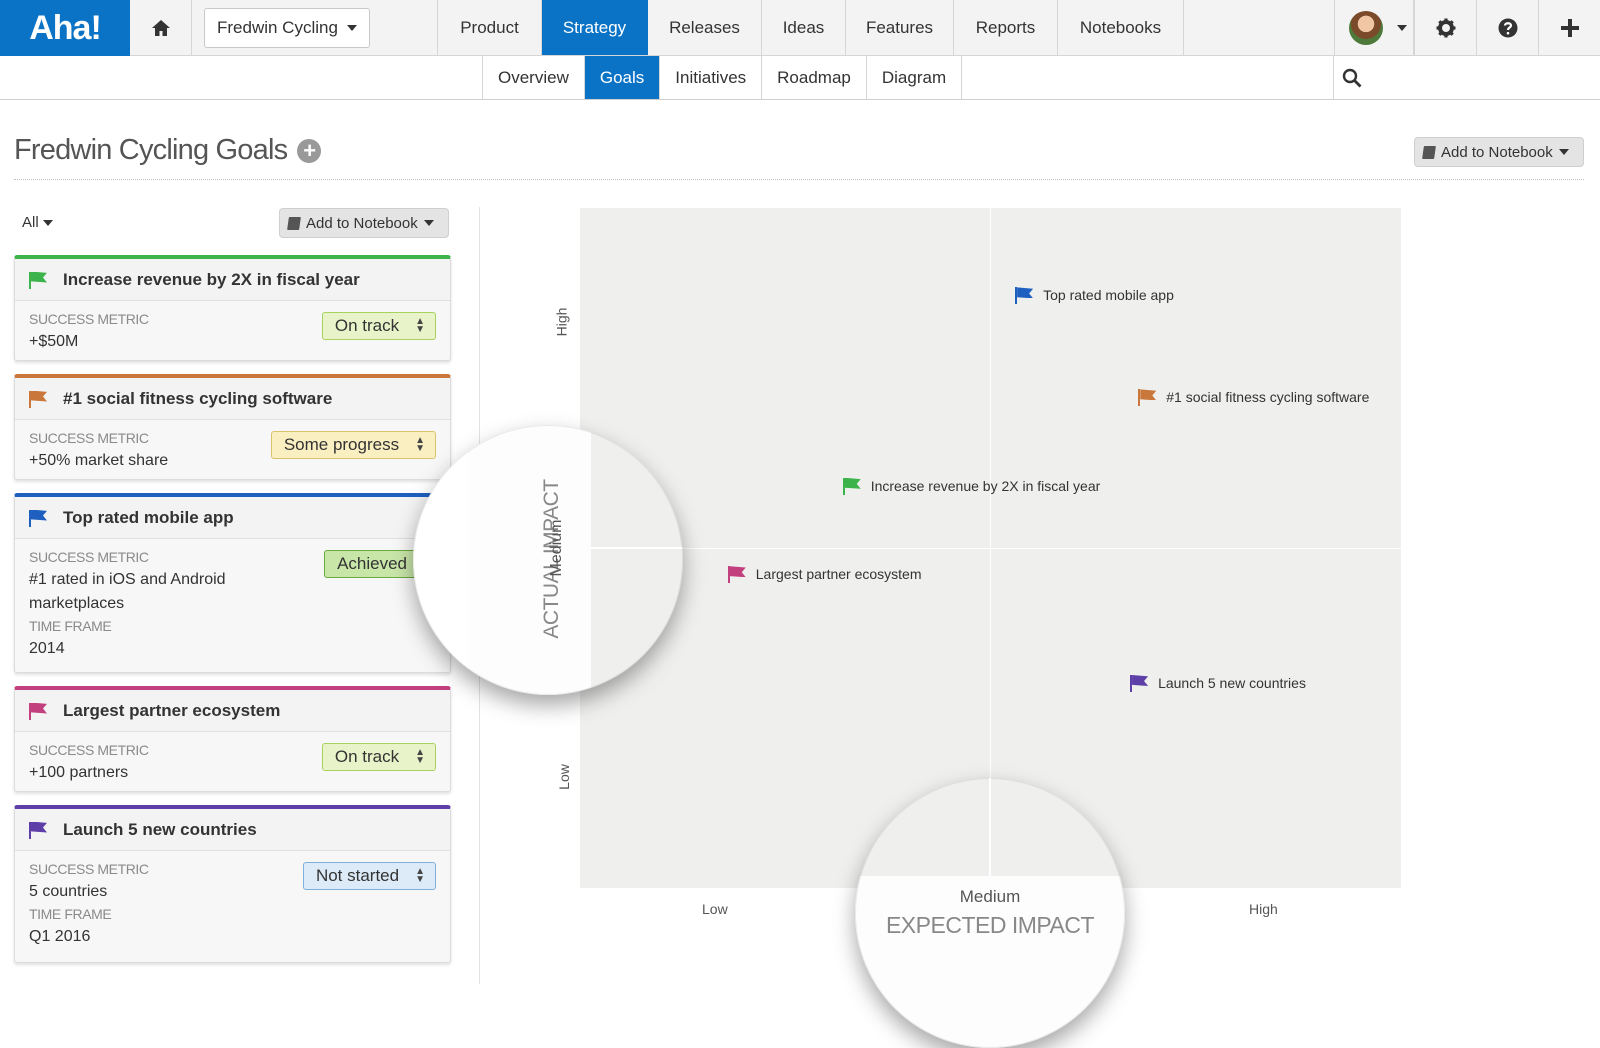 The width and height of the screenshot is (1600, 1048). Describe the element at coordinates (364, 223) in the screenshot. I see `list-add-to-notebook-button: Add to Notebook` at that location.